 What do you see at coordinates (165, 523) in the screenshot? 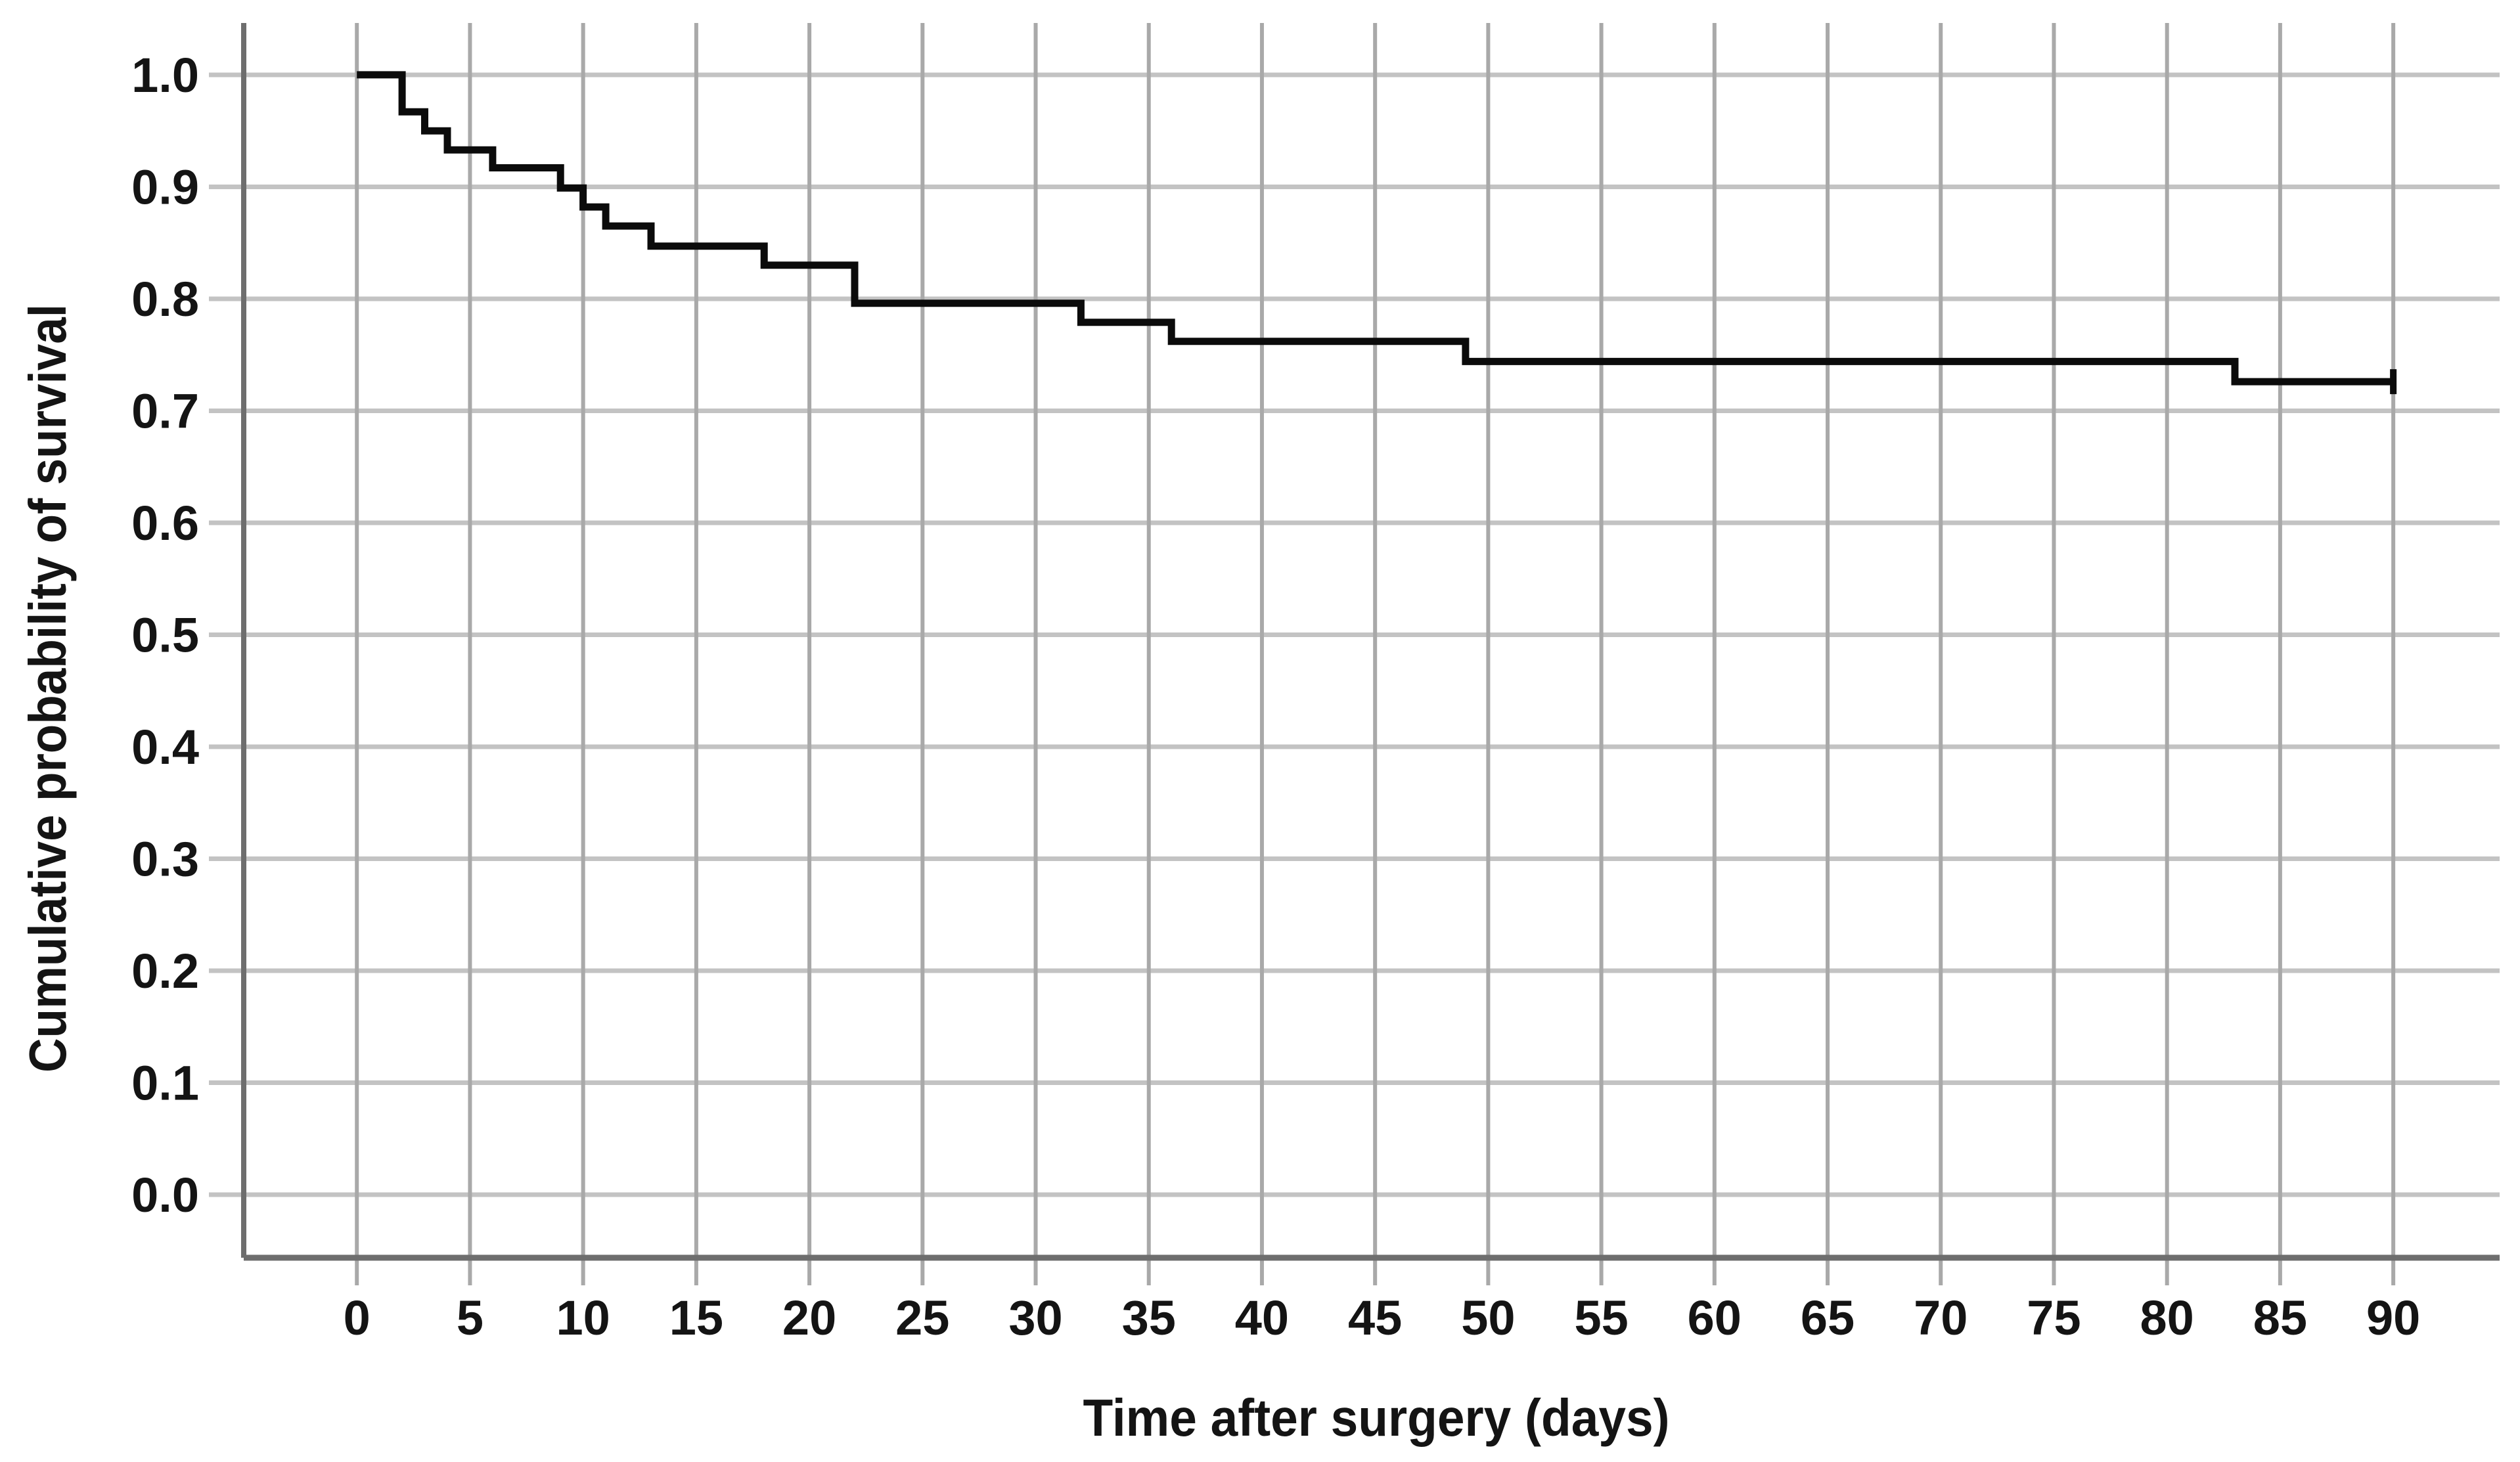
I see `y-tick-label: 0.6` at bounding box center [165, 523].